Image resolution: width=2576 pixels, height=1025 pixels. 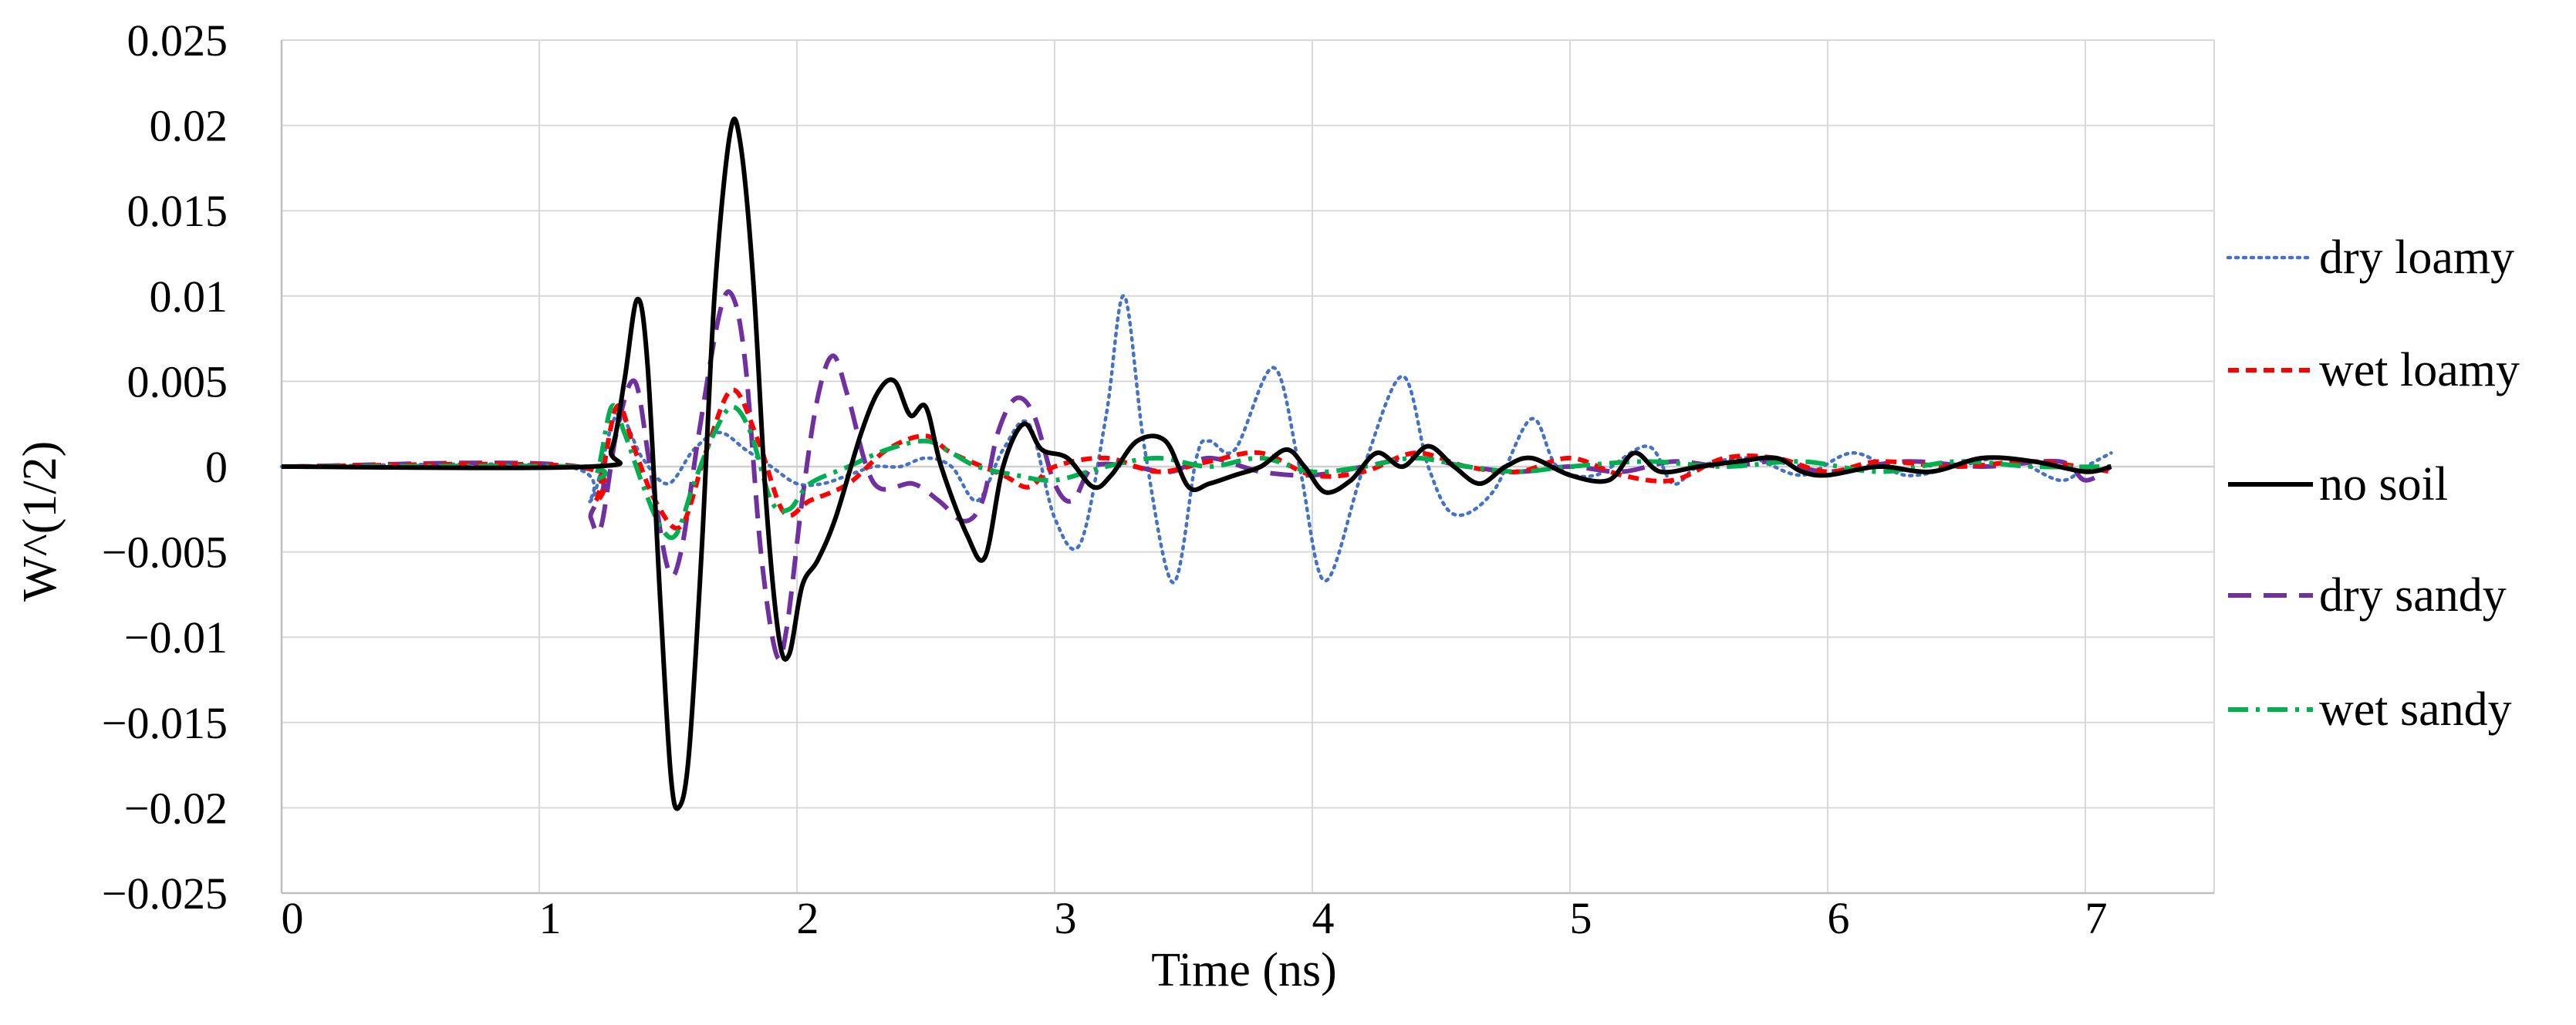 What do you see at coordinates (1839, 918) in the screenshot?
I see `x-tick-label: 6` at bounding box center [1839, 918].